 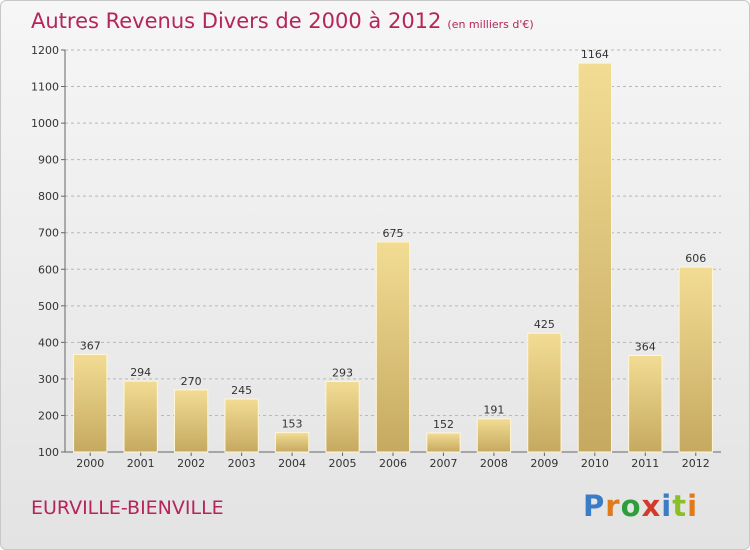 I want to click on value-label: 270, so click(x=191, y=381).